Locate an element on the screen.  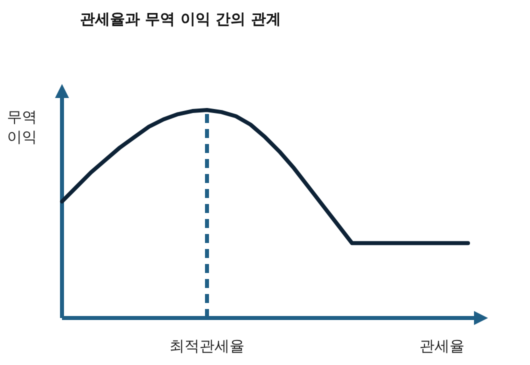
x-axis-title: 관세율 is located at coordinates (442, 346).